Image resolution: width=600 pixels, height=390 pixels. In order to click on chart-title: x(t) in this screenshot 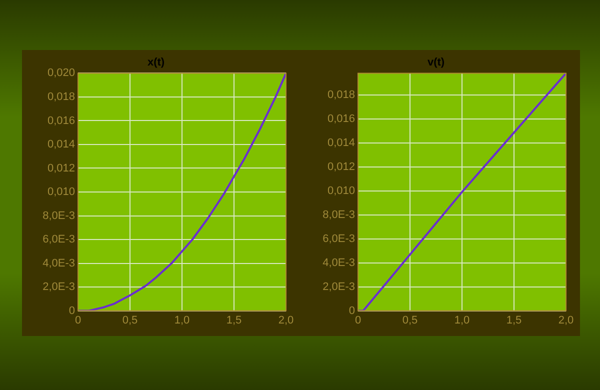, I will do `click(156, 62)`.